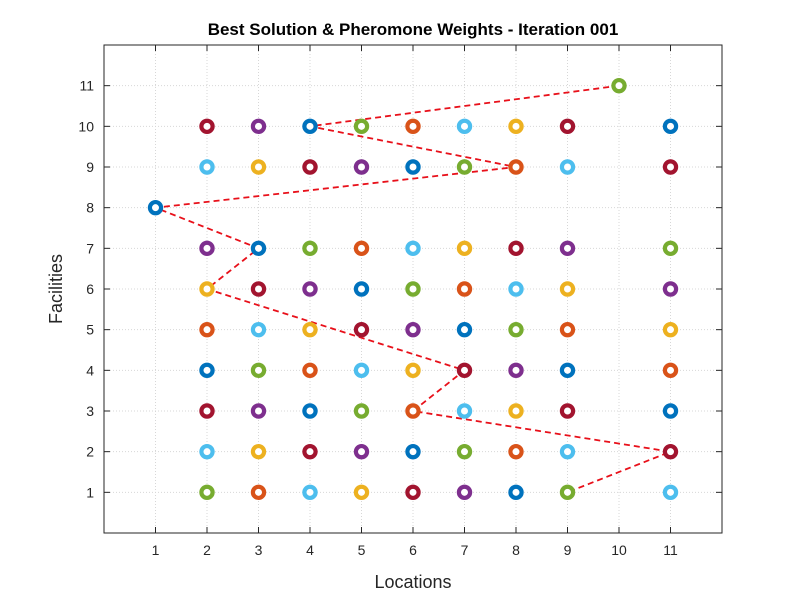  I want to click on y-tick-label: 7, so click(90, 248).